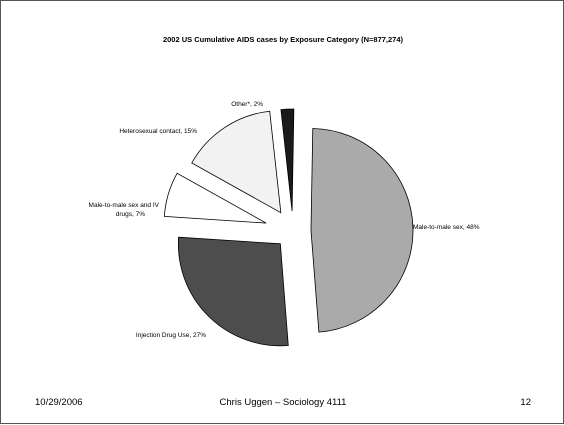  Describe the element at coordinates (525, 402) in the screenshot. I see `slide-number: 12` at that location.